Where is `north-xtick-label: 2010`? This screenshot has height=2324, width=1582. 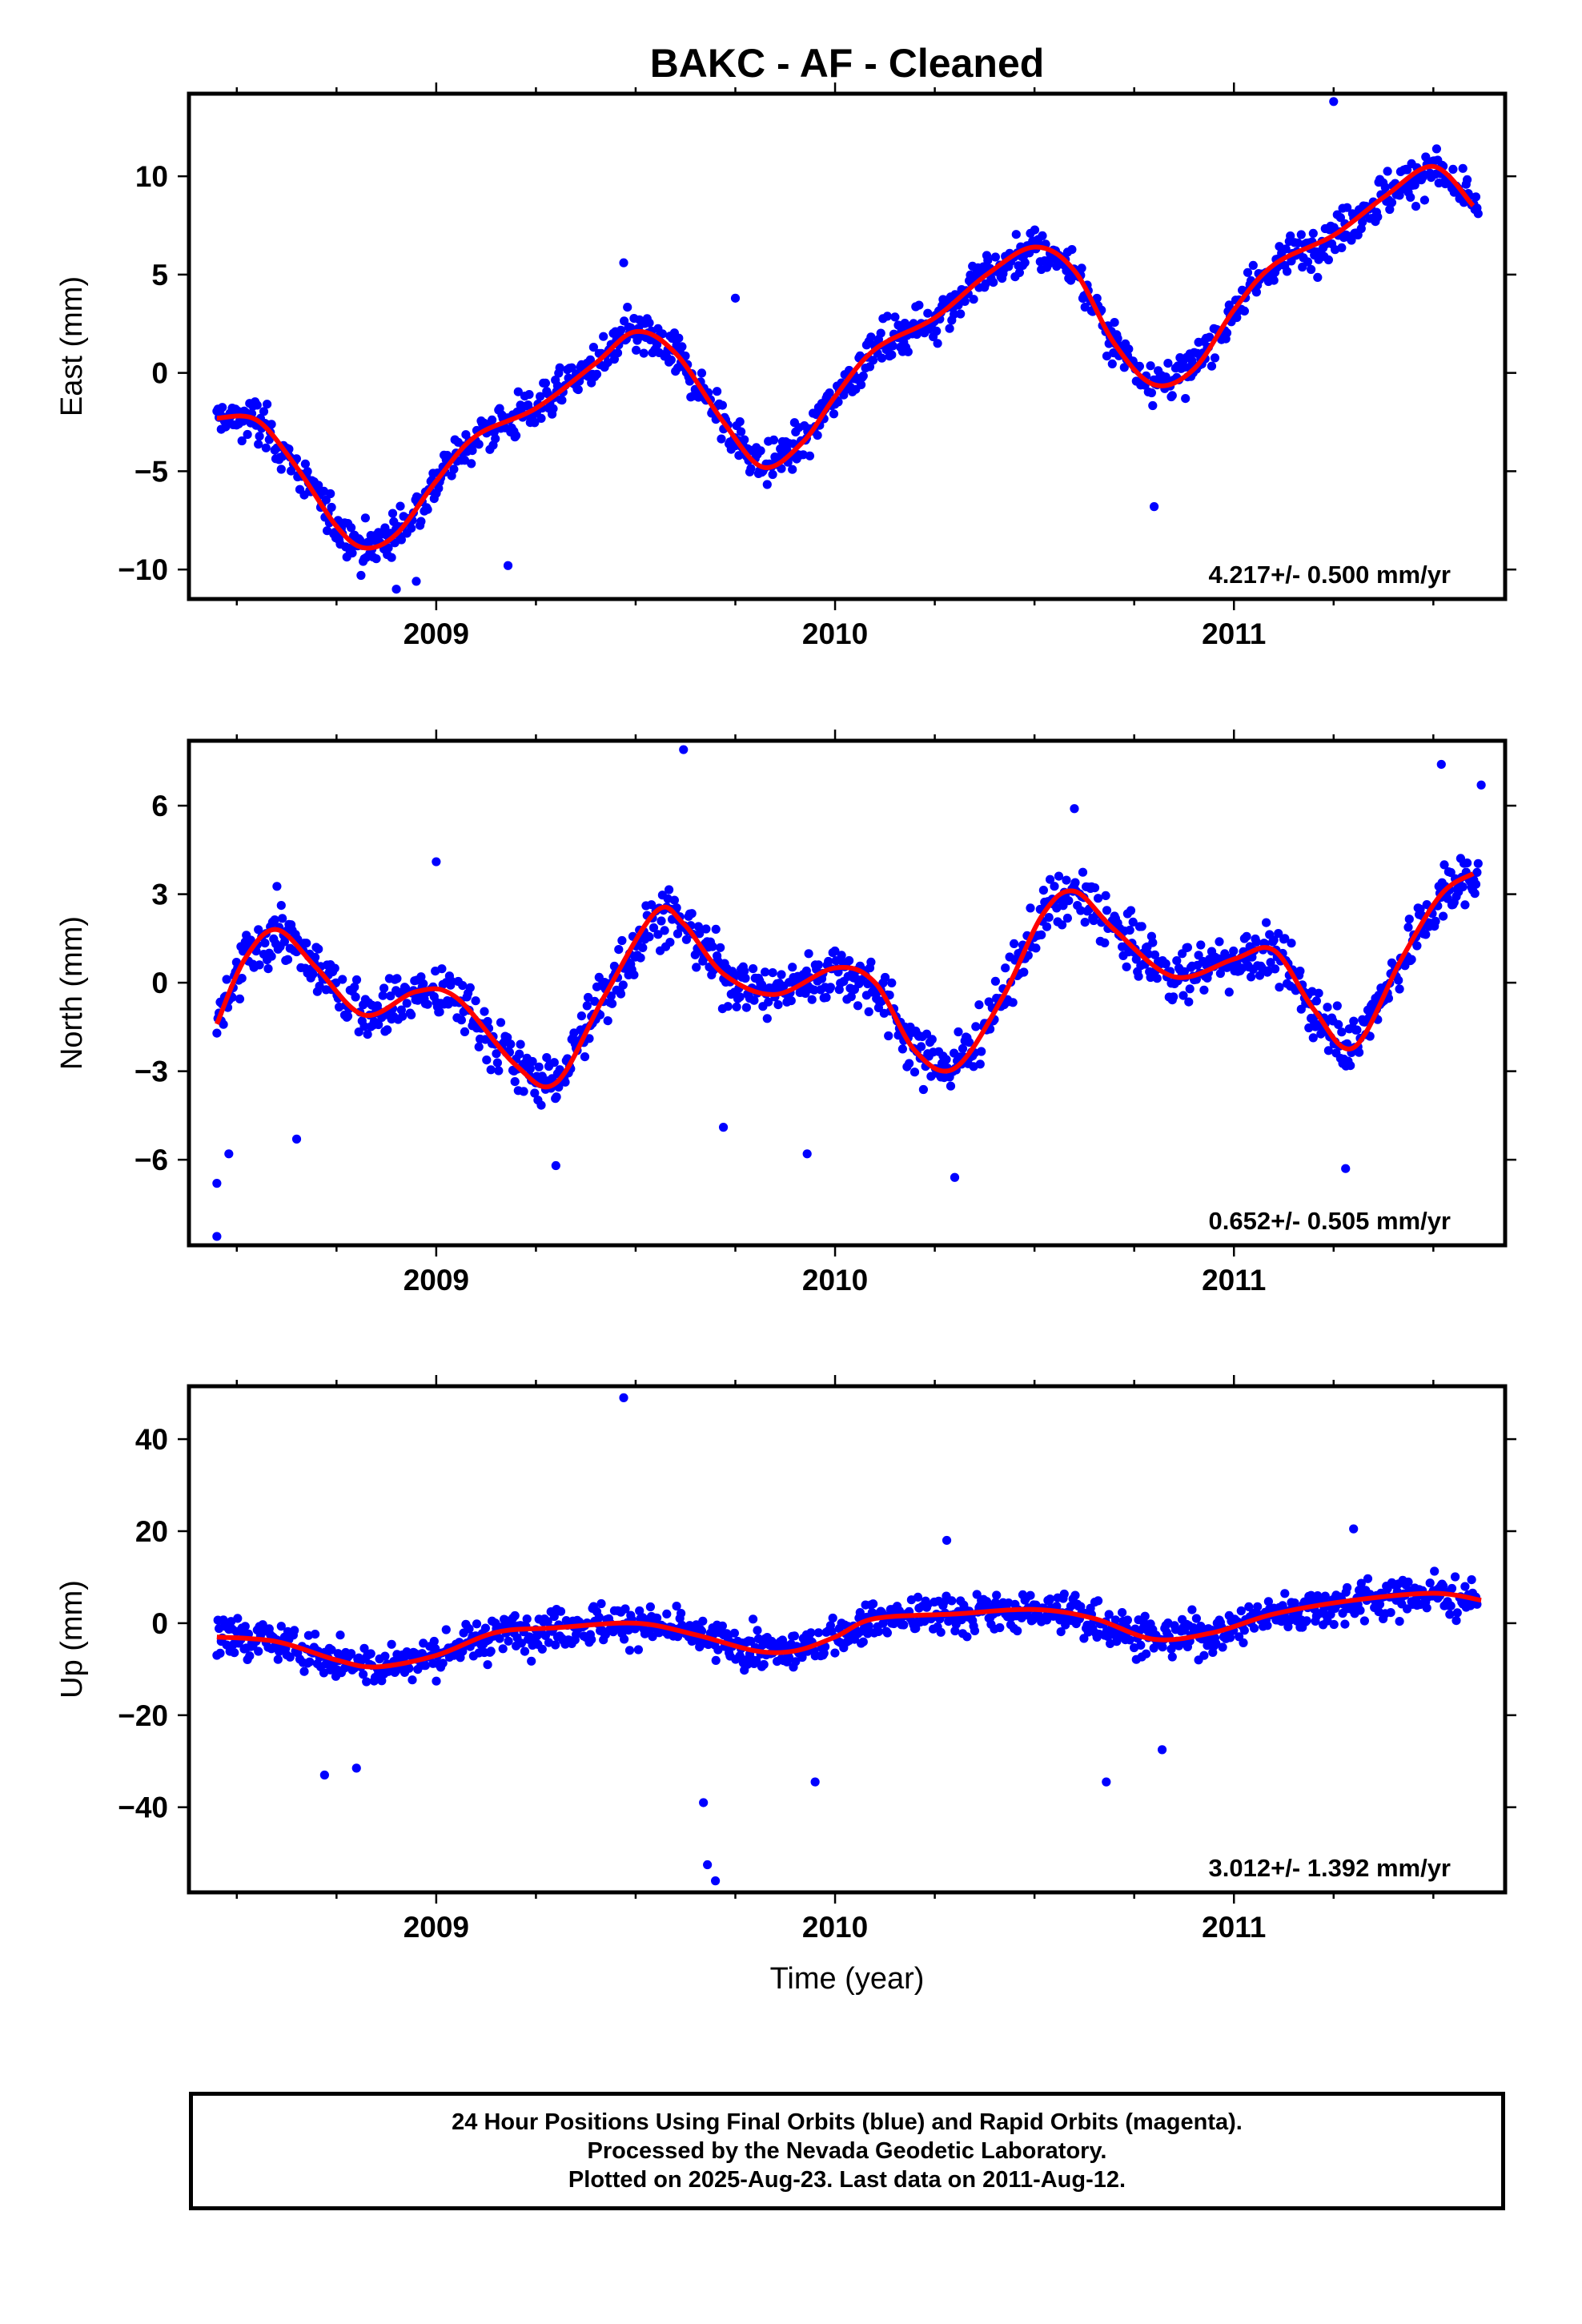
north-xtick-label: 2010 is located at coordinates (835, 1281).